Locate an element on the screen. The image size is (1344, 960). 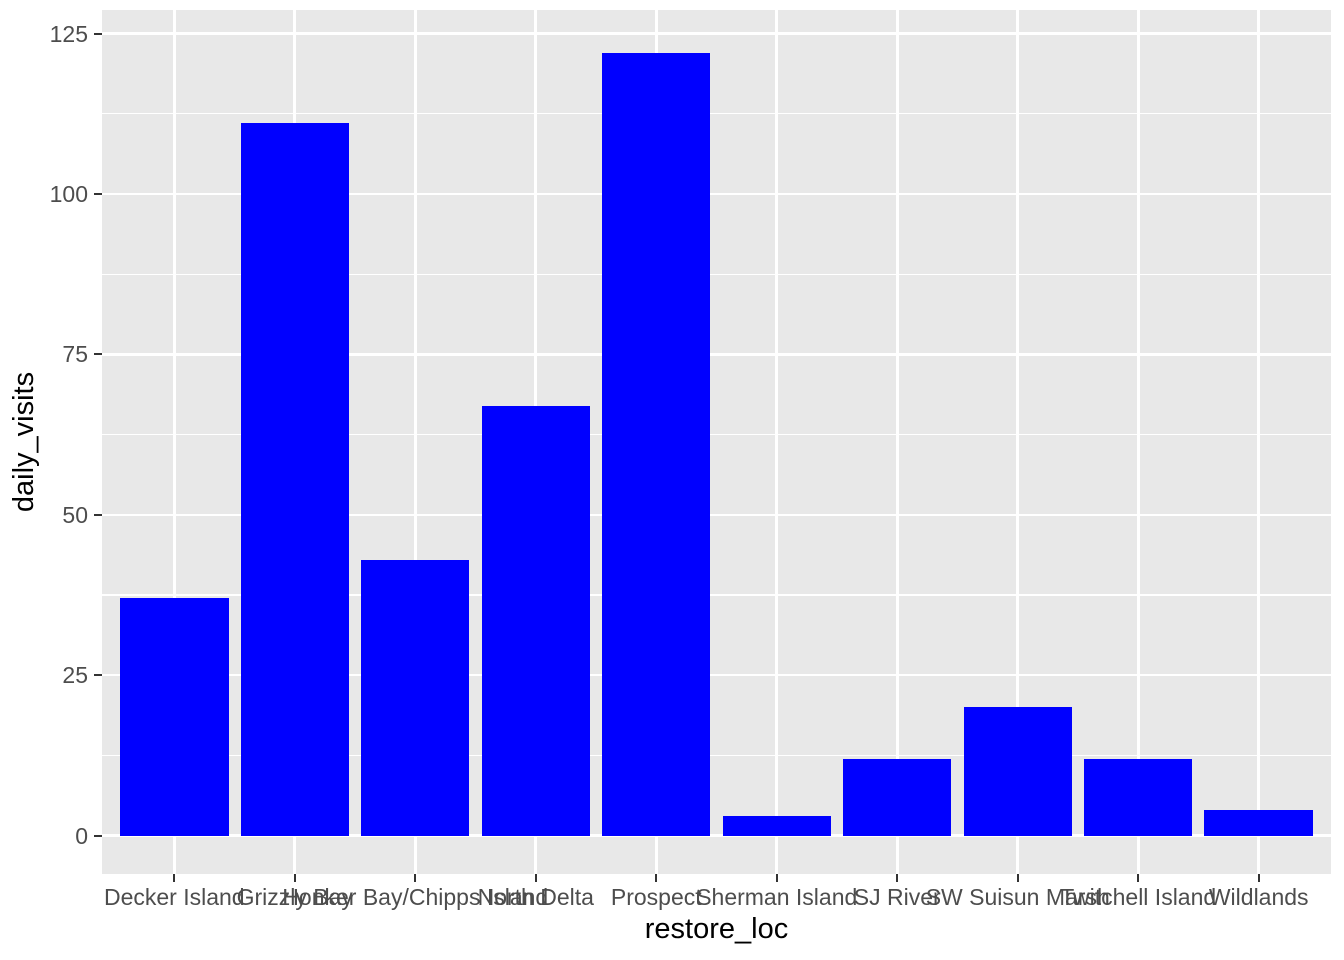
bar-twitchell-island is located at coordinates (1138, 797).